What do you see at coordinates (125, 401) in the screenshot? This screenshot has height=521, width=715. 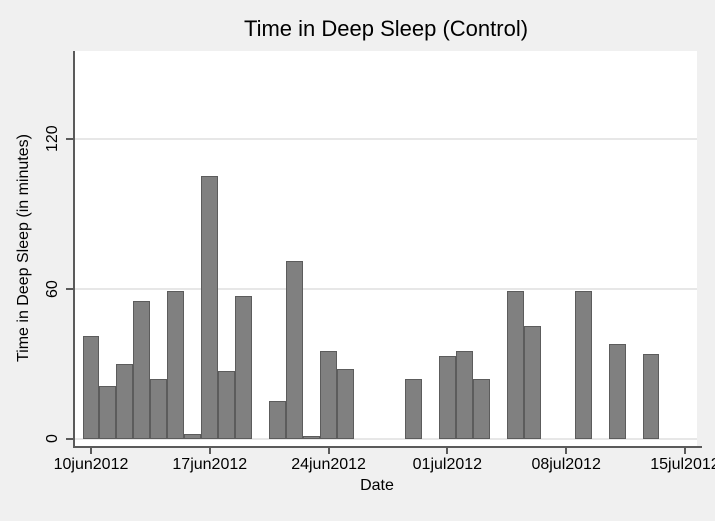 I see `bar-12jun2012` at bounding box center [125, 401].